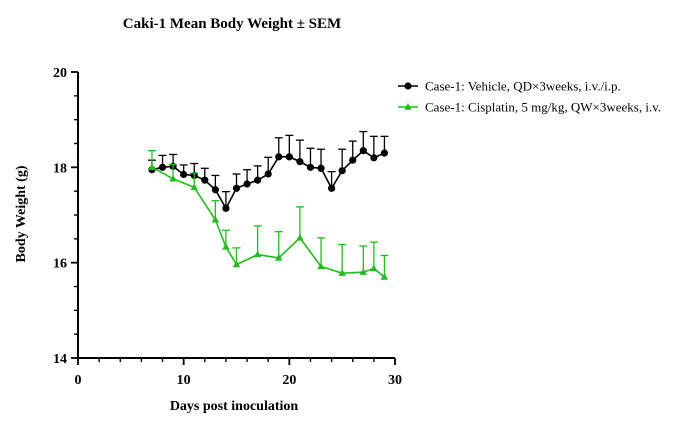 The height and width of the screenshot is (446, 693). I want to click on y-tick-label: 20, so click(60, 73).